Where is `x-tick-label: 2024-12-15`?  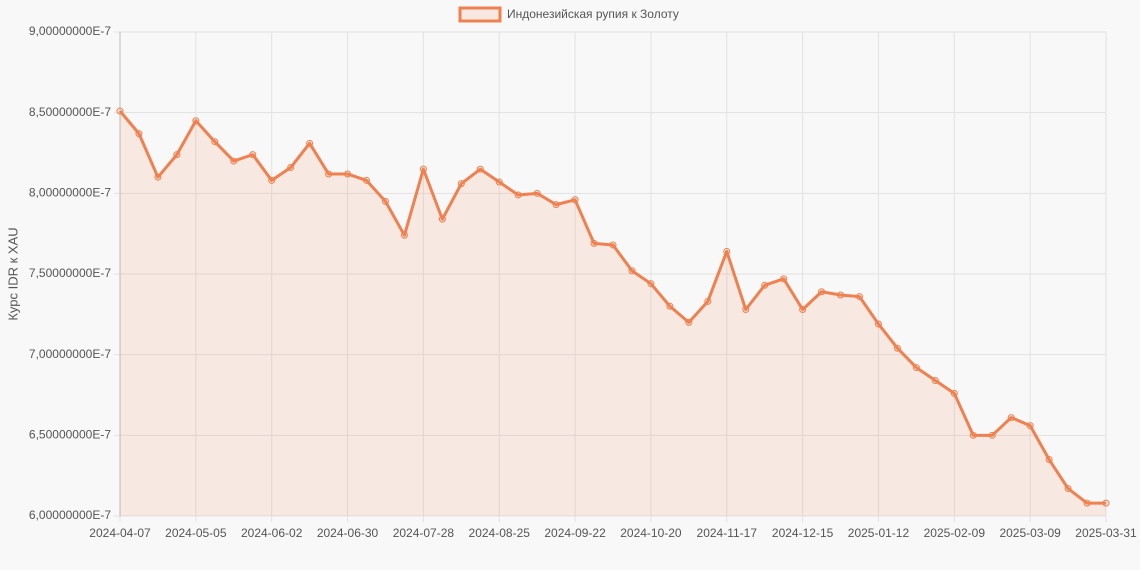
x-tick-label: 2024-12-15 is located at coordinates (803, 533).